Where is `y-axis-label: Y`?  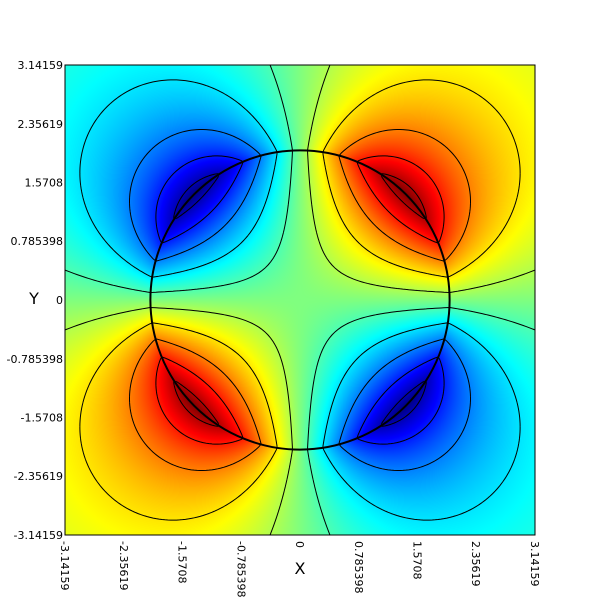
y-axis-label: Y is located at coordinates (33, 298).